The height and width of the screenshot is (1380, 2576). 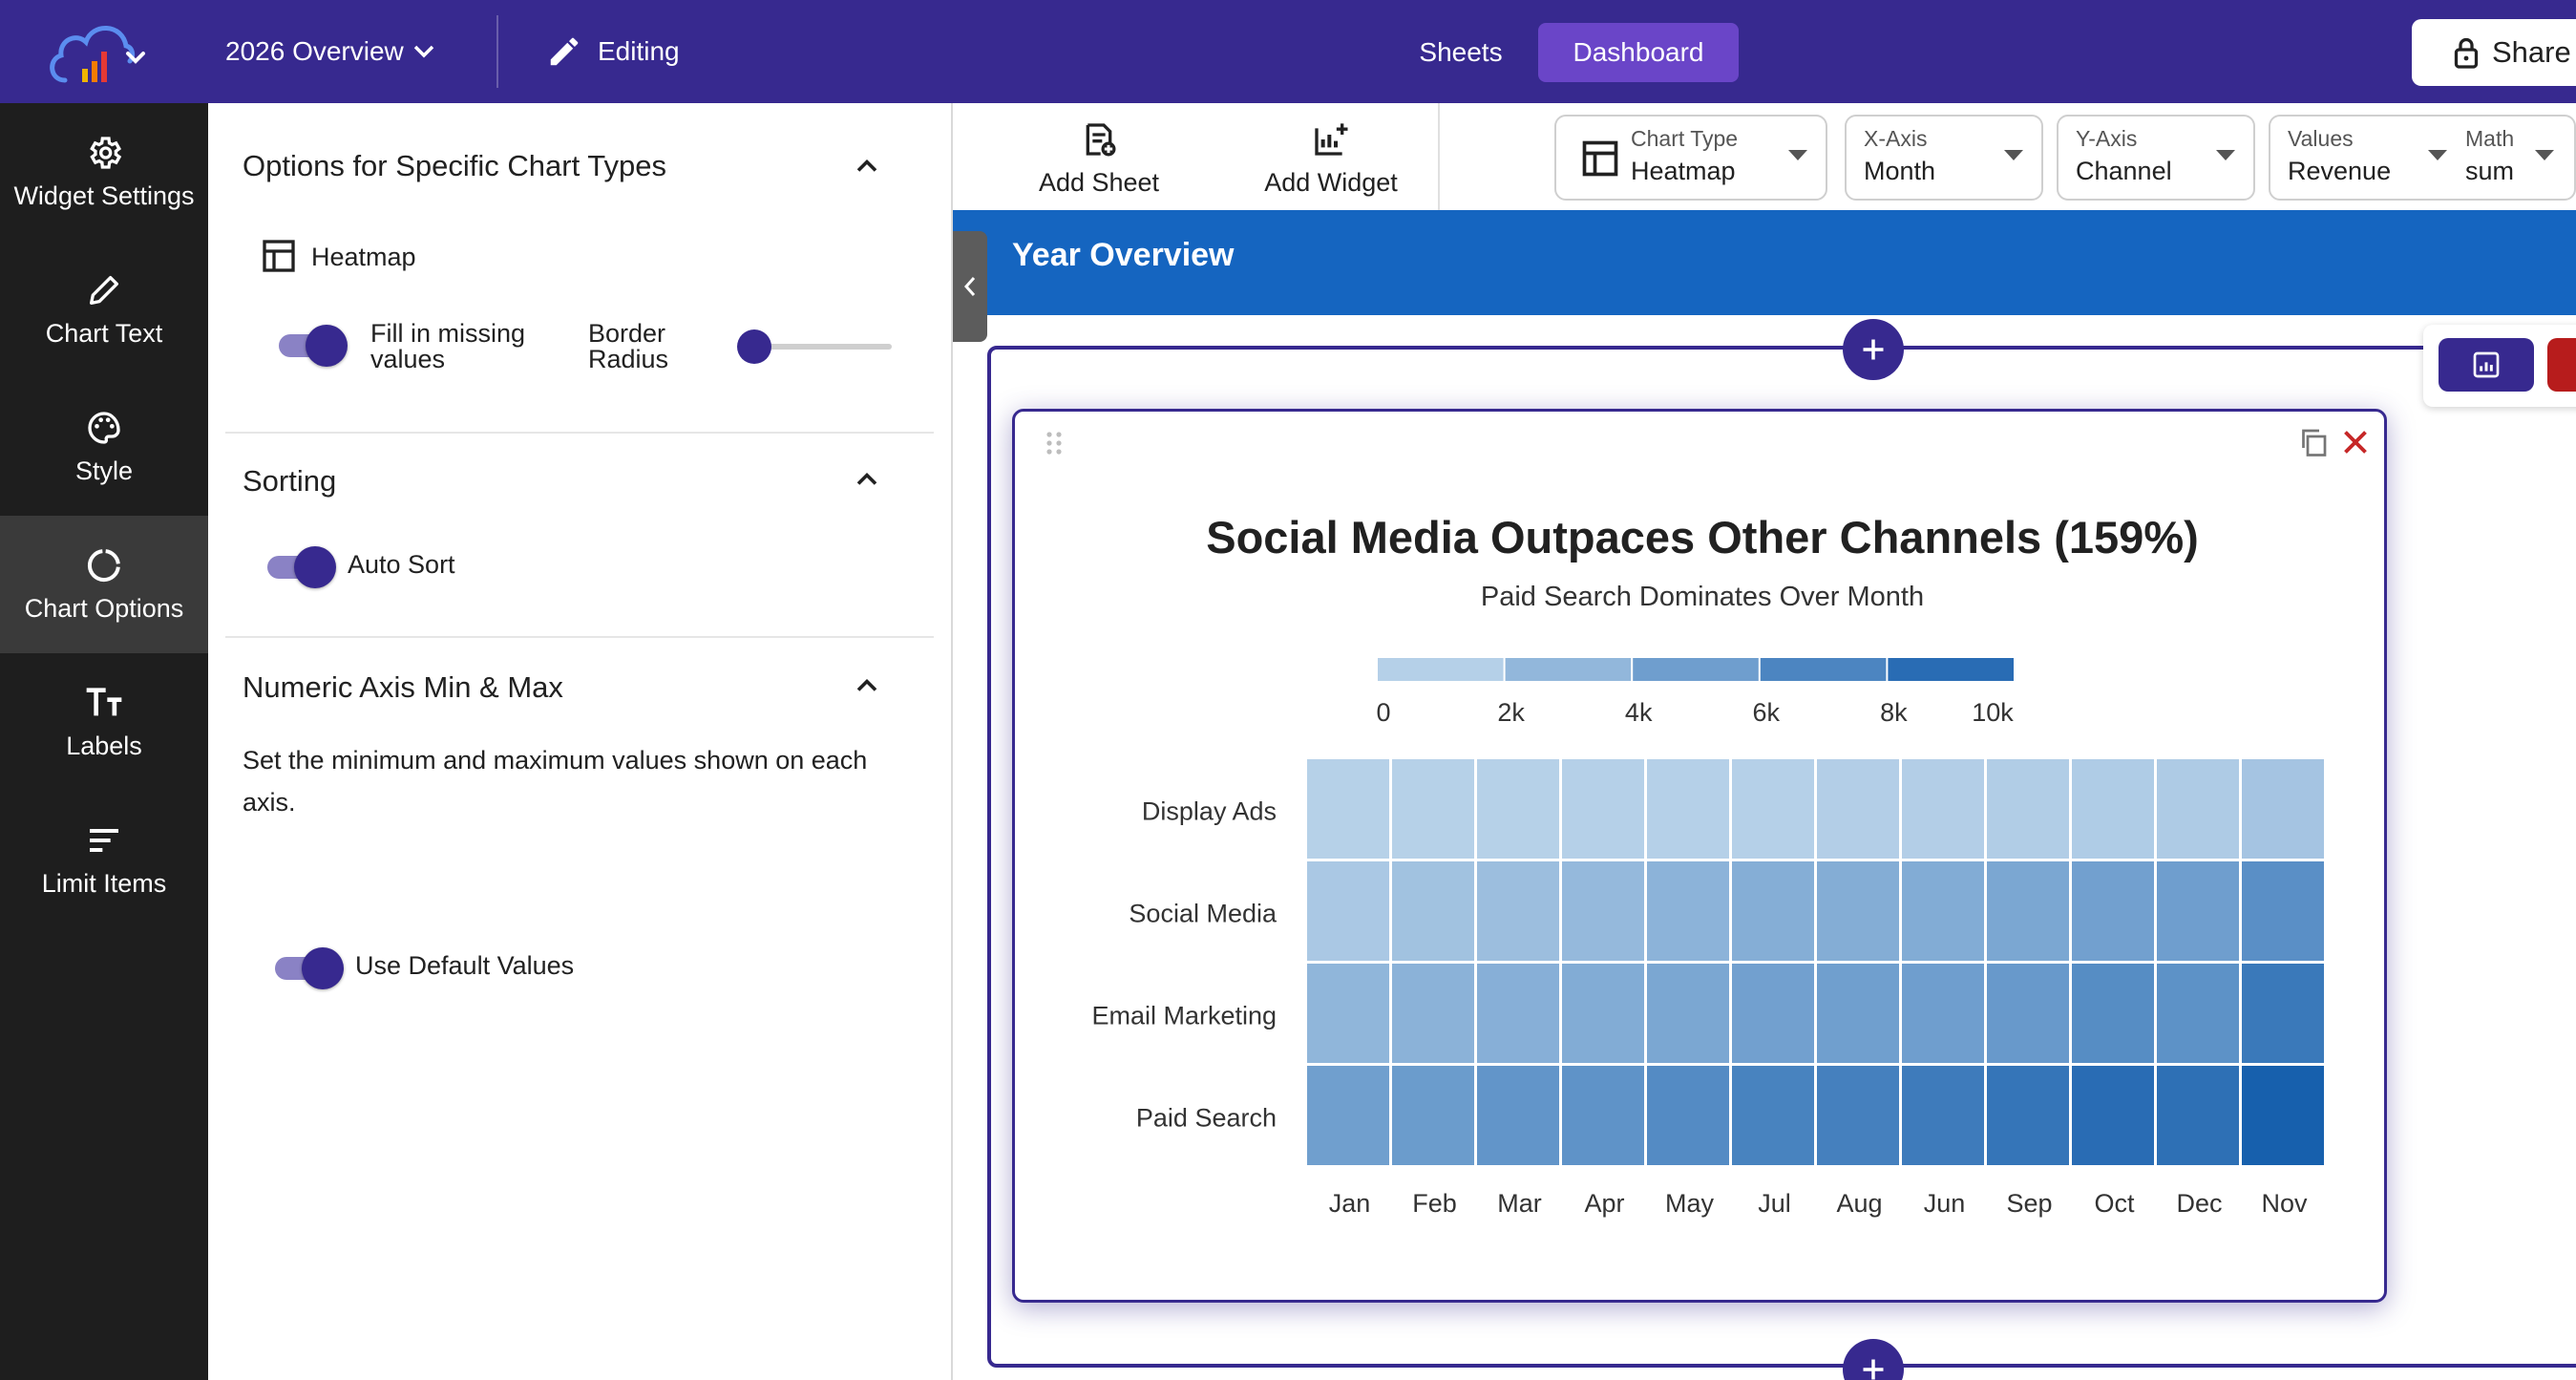 What do you see at coordinates (1993, 712) in the screenshot?
I see `legend-tick-label: 10k` at bounding box center [1993, 712].